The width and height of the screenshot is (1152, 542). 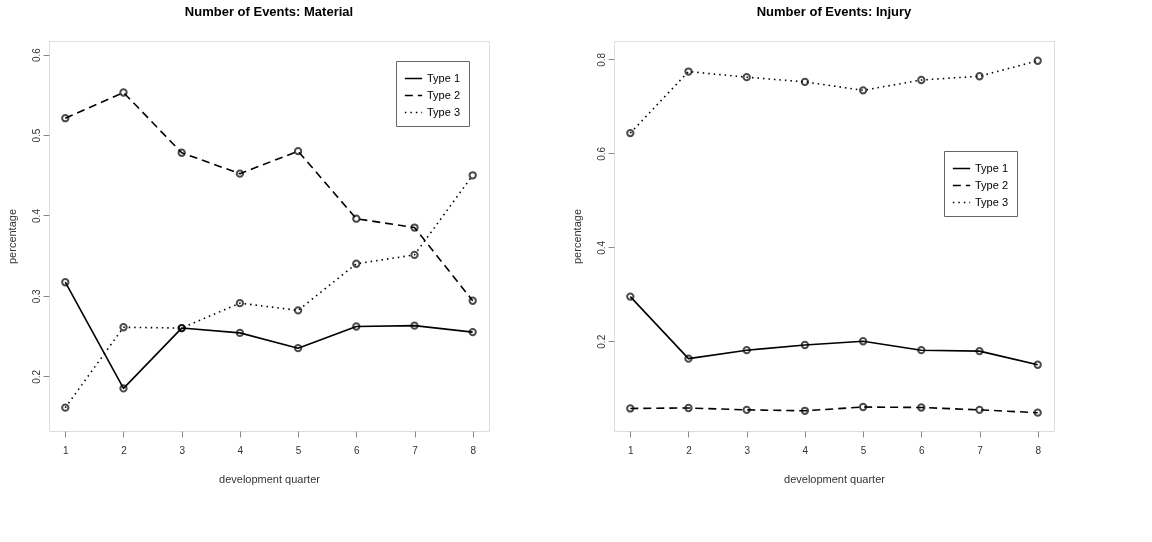 I want to click on y-tick-label: 0.3, so click(x=36, y=296).